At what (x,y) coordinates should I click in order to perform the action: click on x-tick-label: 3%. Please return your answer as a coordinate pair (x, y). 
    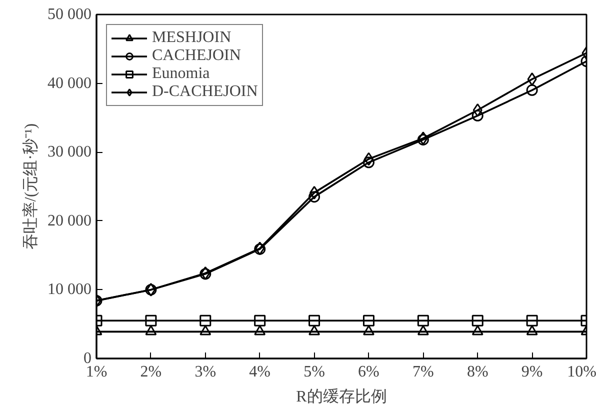
    Looking at the image, I should click on (205, 372).